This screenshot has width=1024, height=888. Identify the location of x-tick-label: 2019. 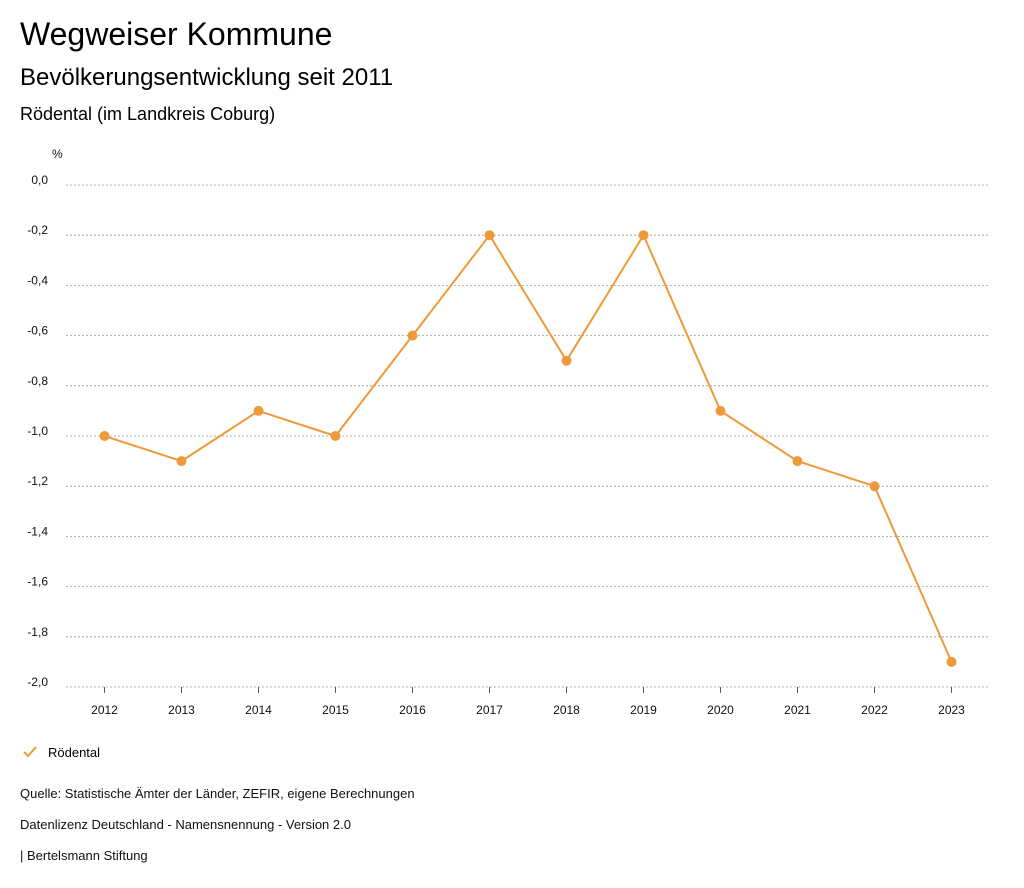
(643, 710).